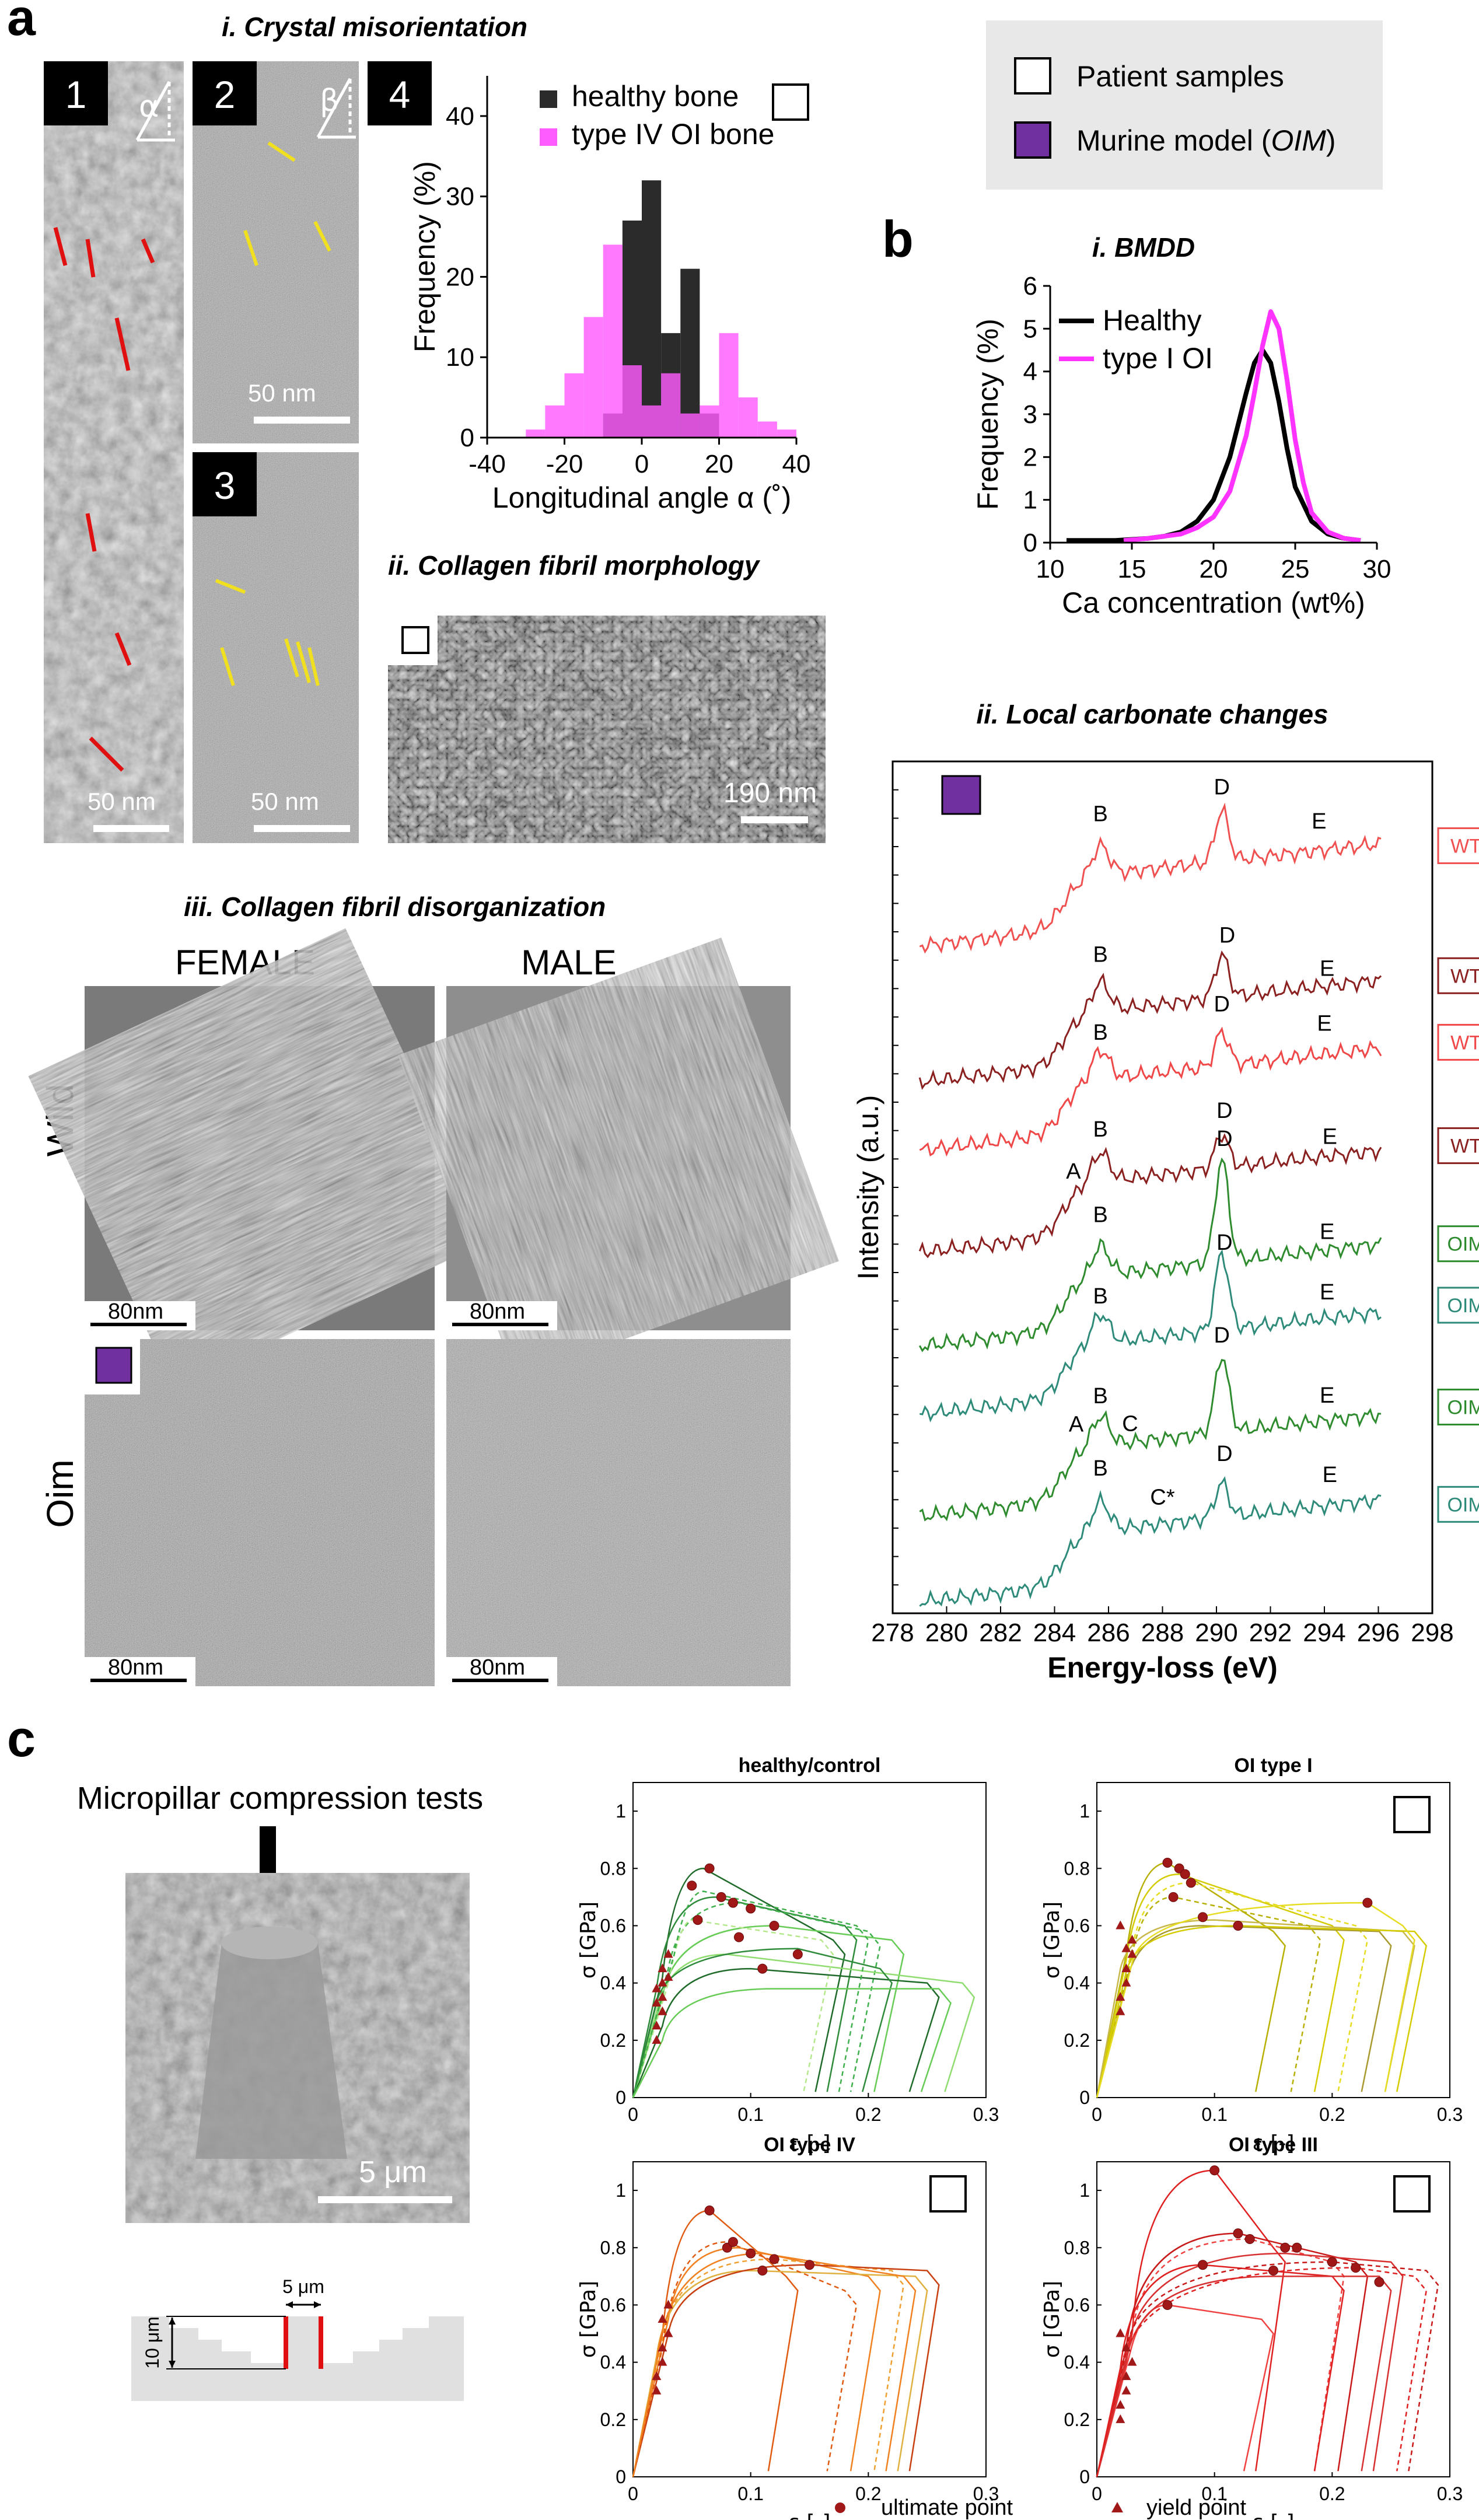 The height and width of the screenshot is (2520, 1479). What do you see at coordinates (809, 2145) in the screenshot?
I see `ss-title: OI type IV` at bounding box center [809, 2145].